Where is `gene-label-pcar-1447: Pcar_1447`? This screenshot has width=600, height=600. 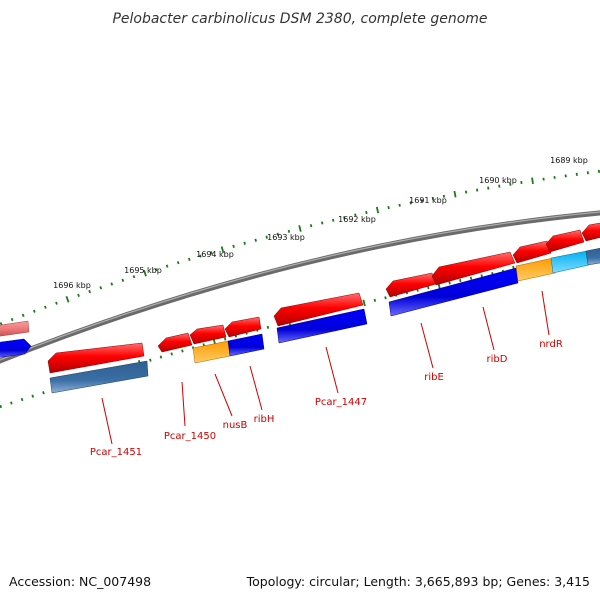 gene-label-pcar-1447: Pcar_1447 is located at coordinates (341, 402).